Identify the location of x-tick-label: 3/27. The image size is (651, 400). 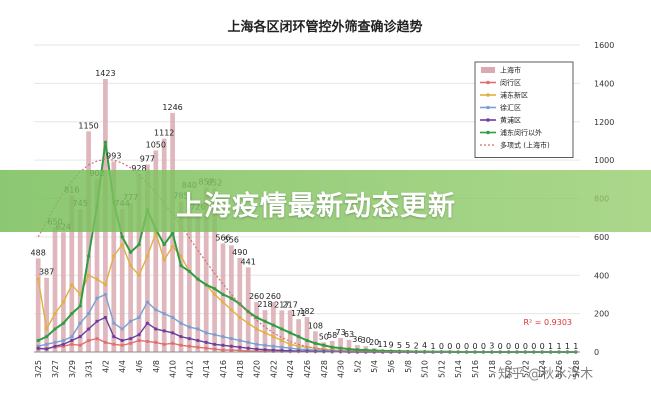
(55, 369).